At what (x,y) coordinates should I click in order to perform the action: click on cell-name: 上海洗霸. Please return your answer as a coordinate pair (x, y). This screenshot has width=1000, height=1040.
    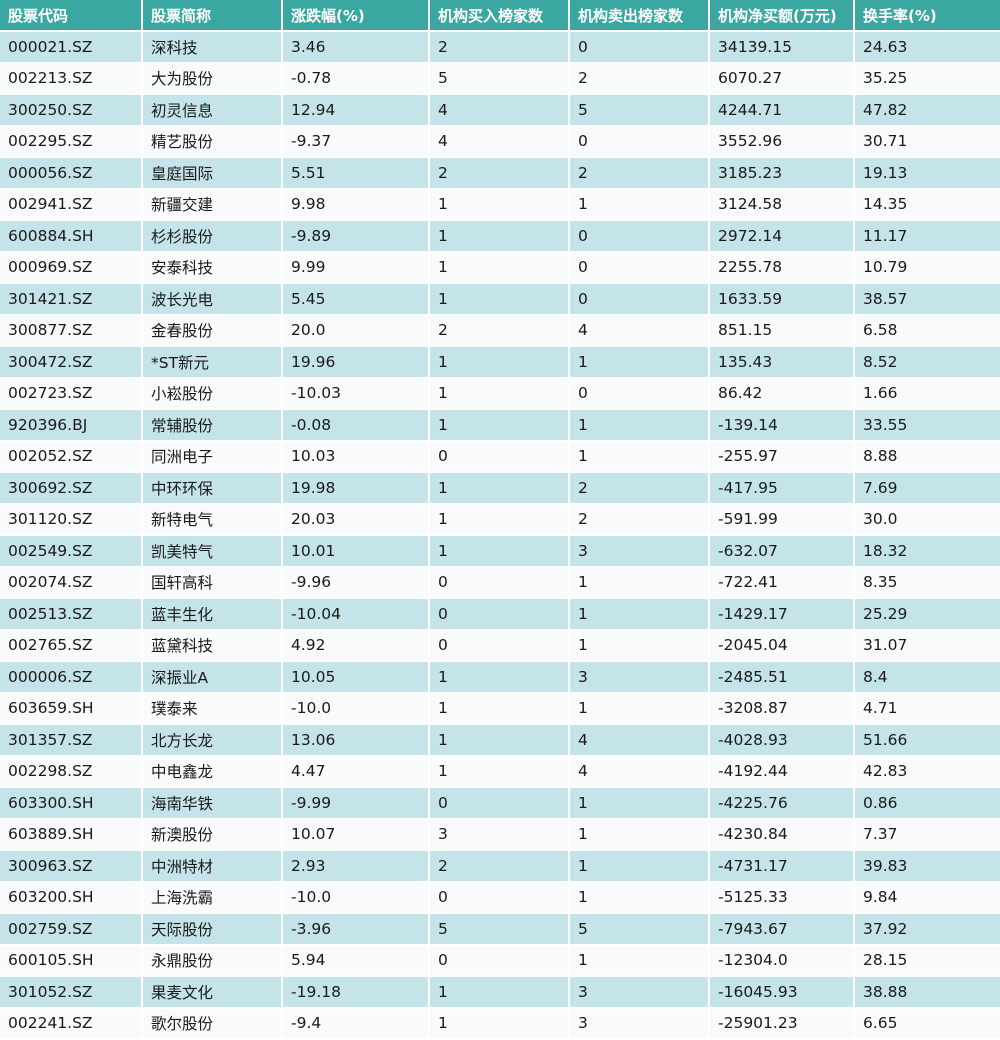
    Looking at the image, I should click on (213, 898).